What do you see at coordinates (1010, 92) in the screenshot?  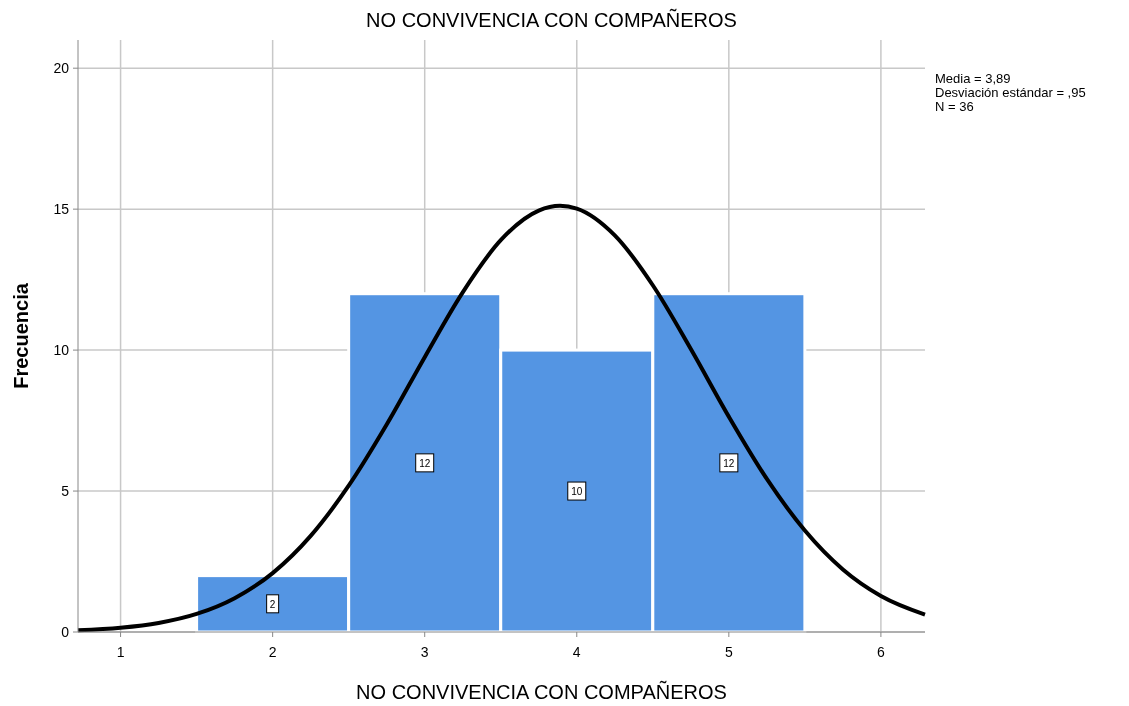 I see `text: Desviación estándar = ,95` at bounding box center [1010, 92].